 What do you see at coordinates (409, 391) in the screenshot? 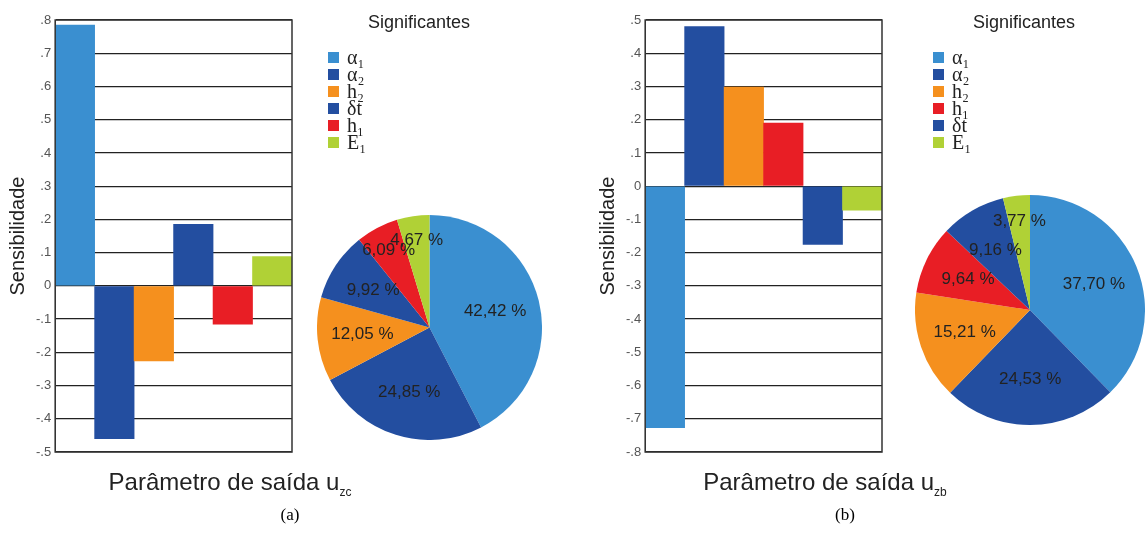
I see `data-label: 24,85 %` at bounding box center [409, 391].